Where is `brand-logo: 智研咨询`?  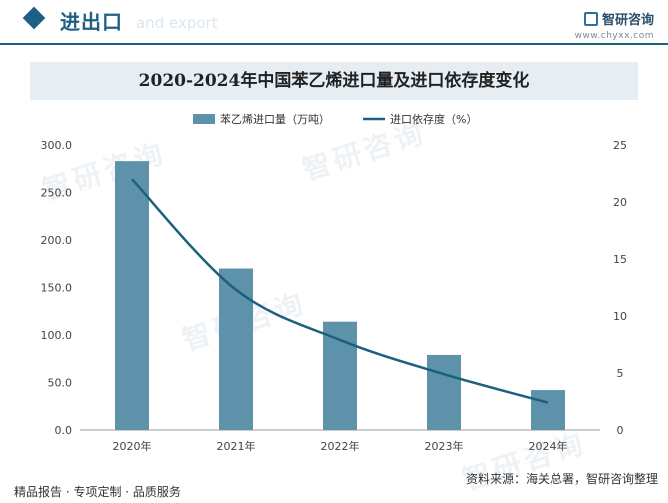
brand-logo: 智研咨询 is located at coordinates (618, 18).